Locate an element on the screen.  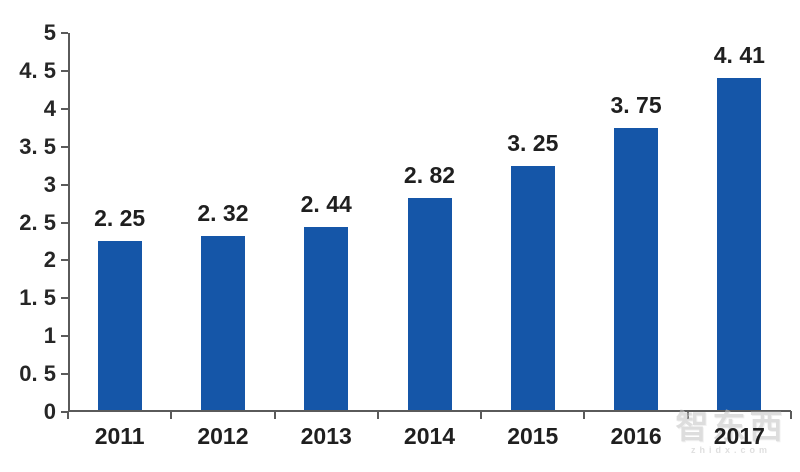
x-axis-label-2015: 2015 is located at coordinates (533, 436).